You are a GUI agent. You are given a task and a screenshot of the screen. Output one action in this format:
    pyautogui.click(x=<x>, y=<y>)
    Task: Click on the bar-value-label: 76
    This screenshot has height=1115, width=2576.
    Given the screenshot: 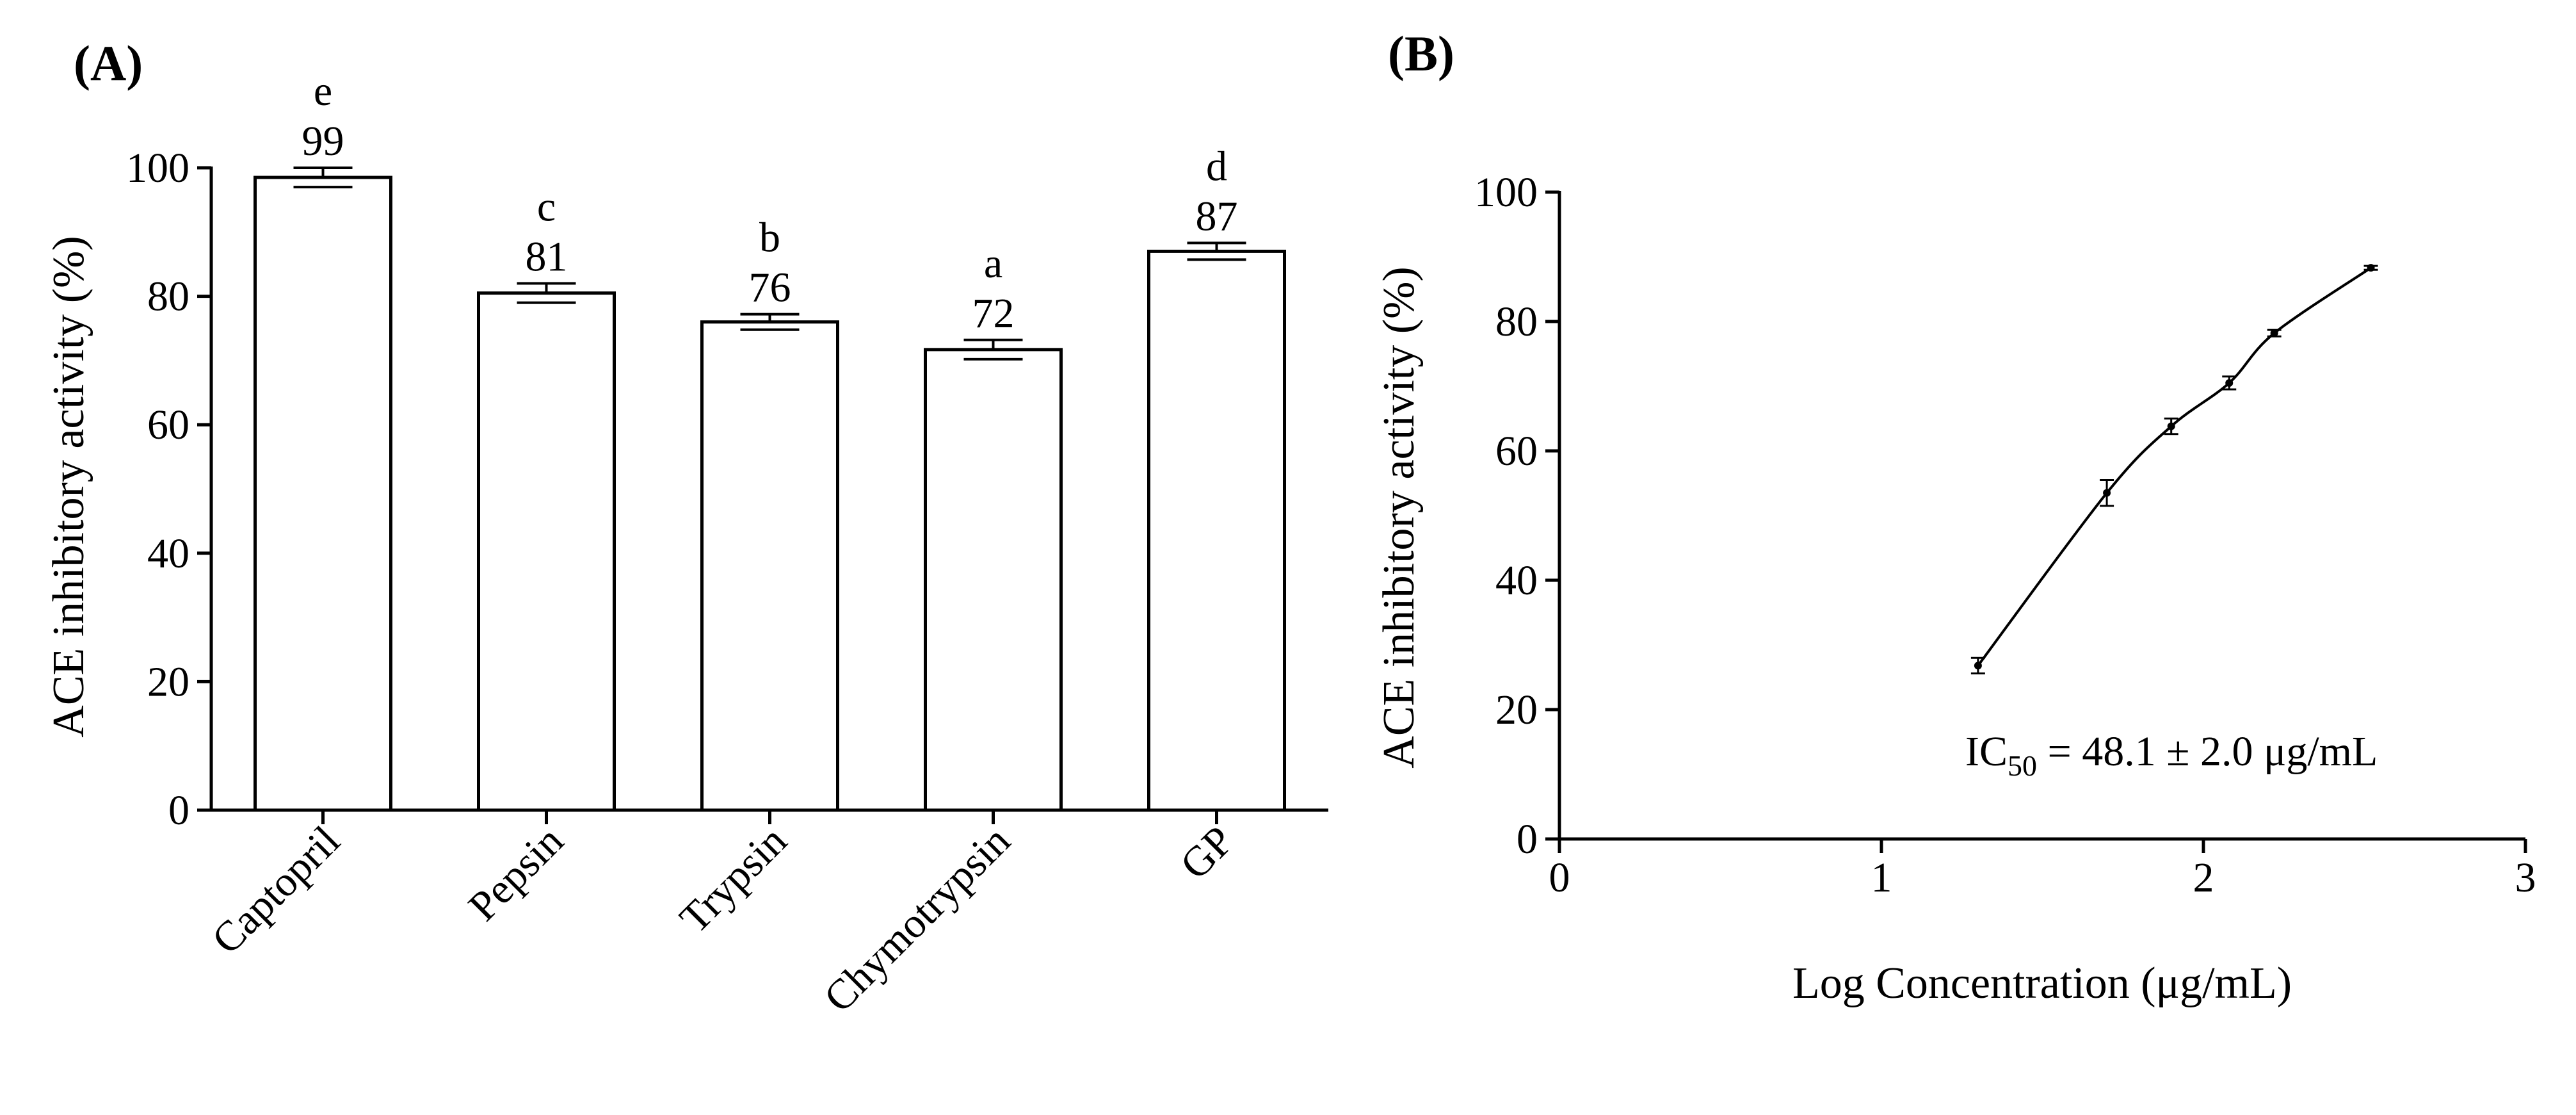 What is the action you would take?
    pyautogui.click(x=770, y=288)
    